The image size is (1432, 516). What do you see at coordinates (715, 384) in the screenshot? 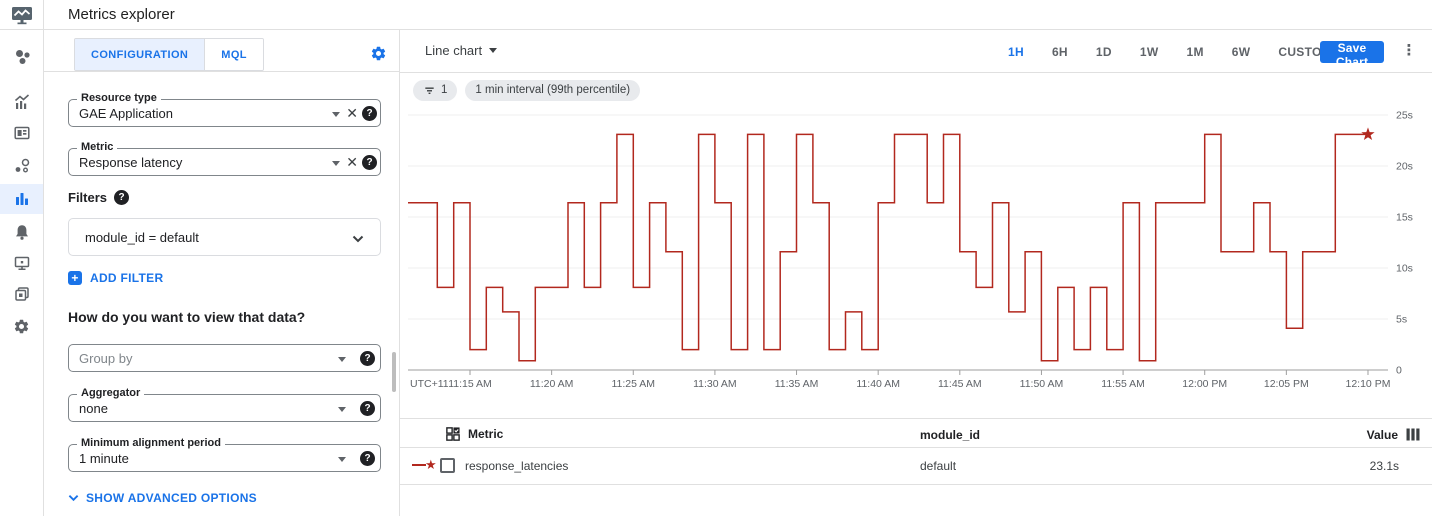
I see `svg-text: 11:30 AM` at bounding box center [715, 384].